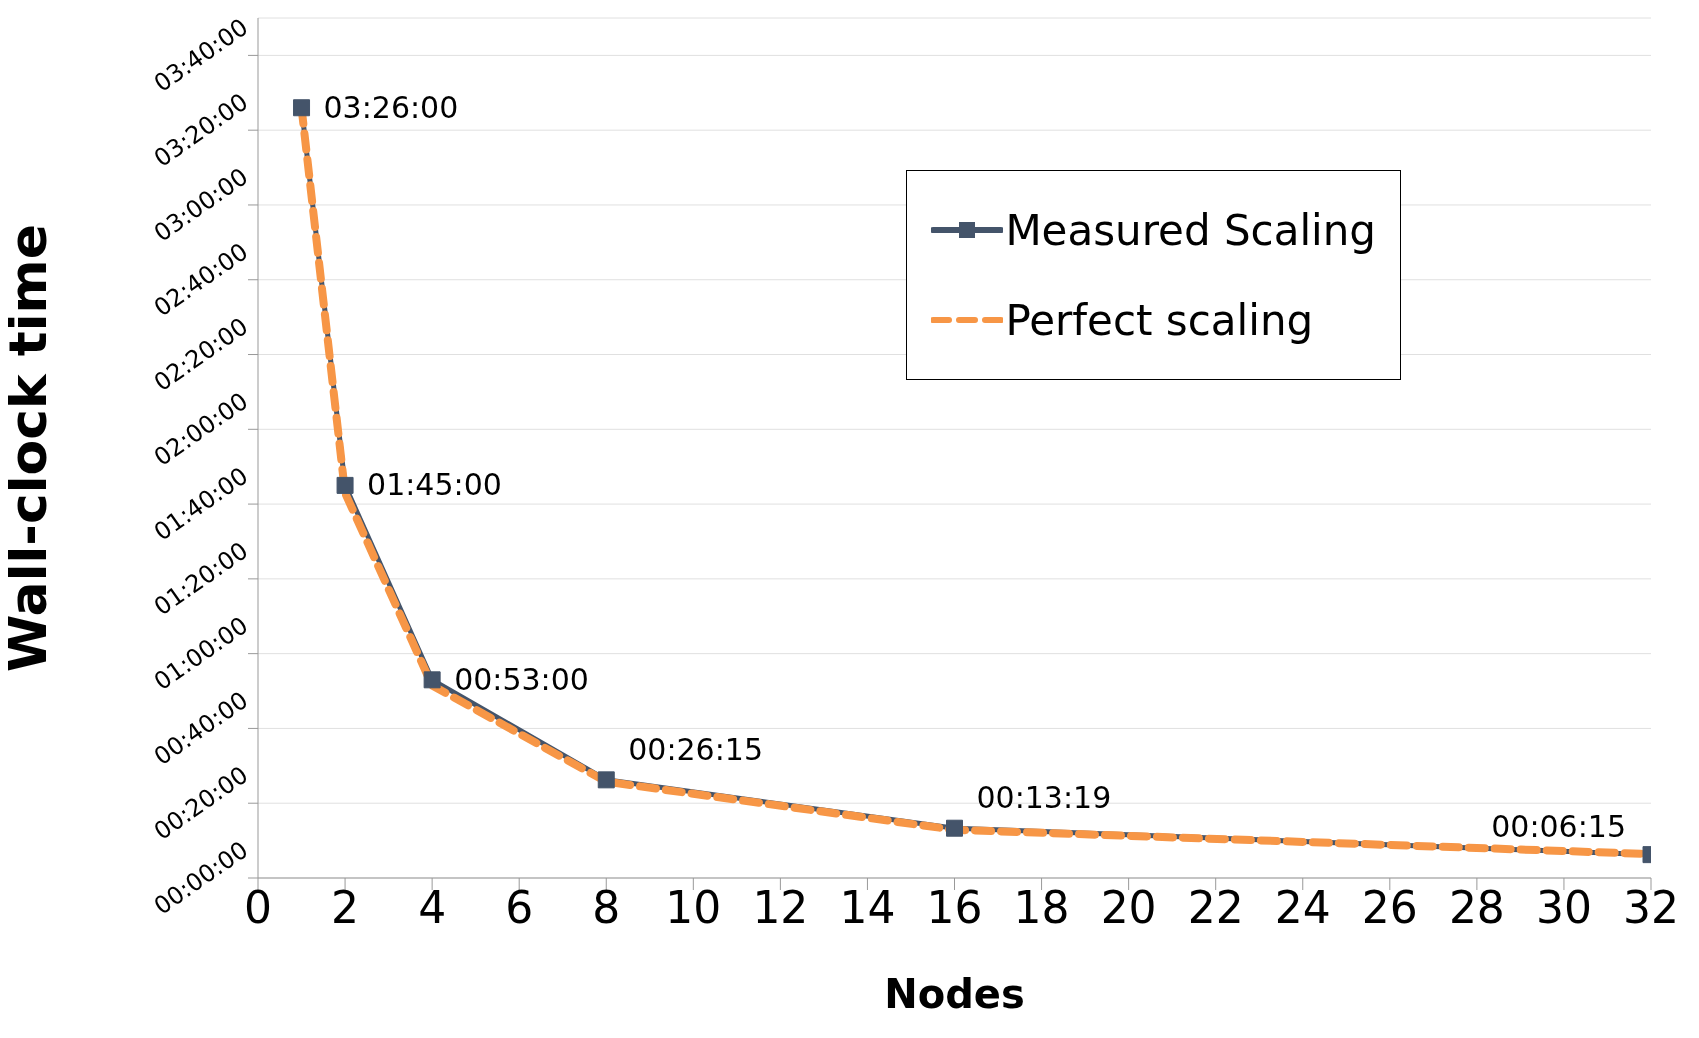 The image size is (1699, 1038). What do you see at coordinates (521, 679) in the screenshot?
I see `data-label: 00:53:00` at bounding box center [521, 679].